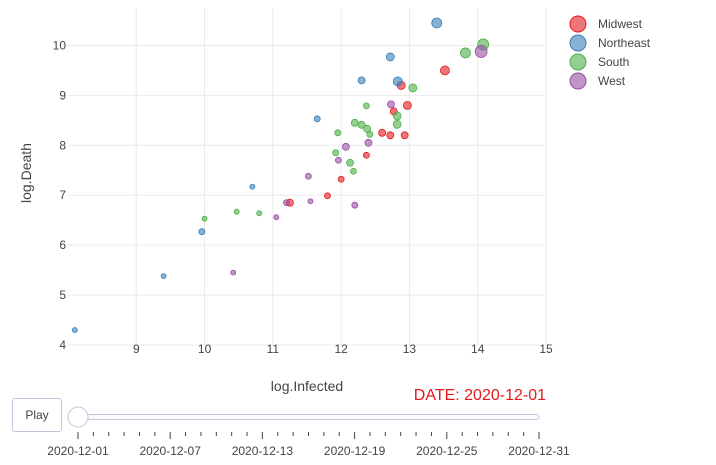 The height and width of the screenshot is (465, 716). I want to click on y-tick-label: 7, so click(62, 195).